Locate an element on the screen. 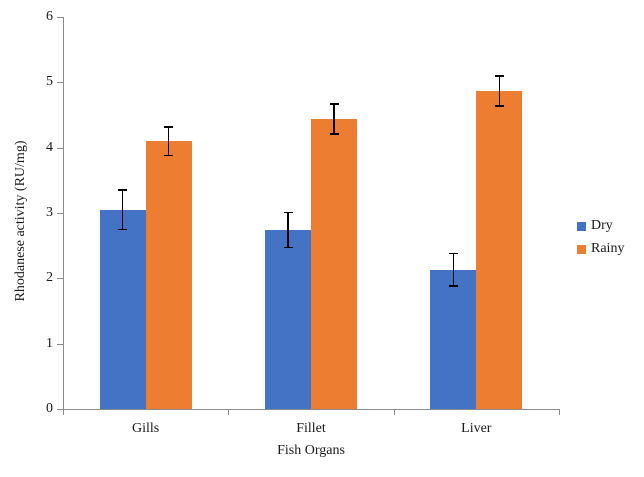  error-bar-dry-fillet is located at coordinates (288, 230).